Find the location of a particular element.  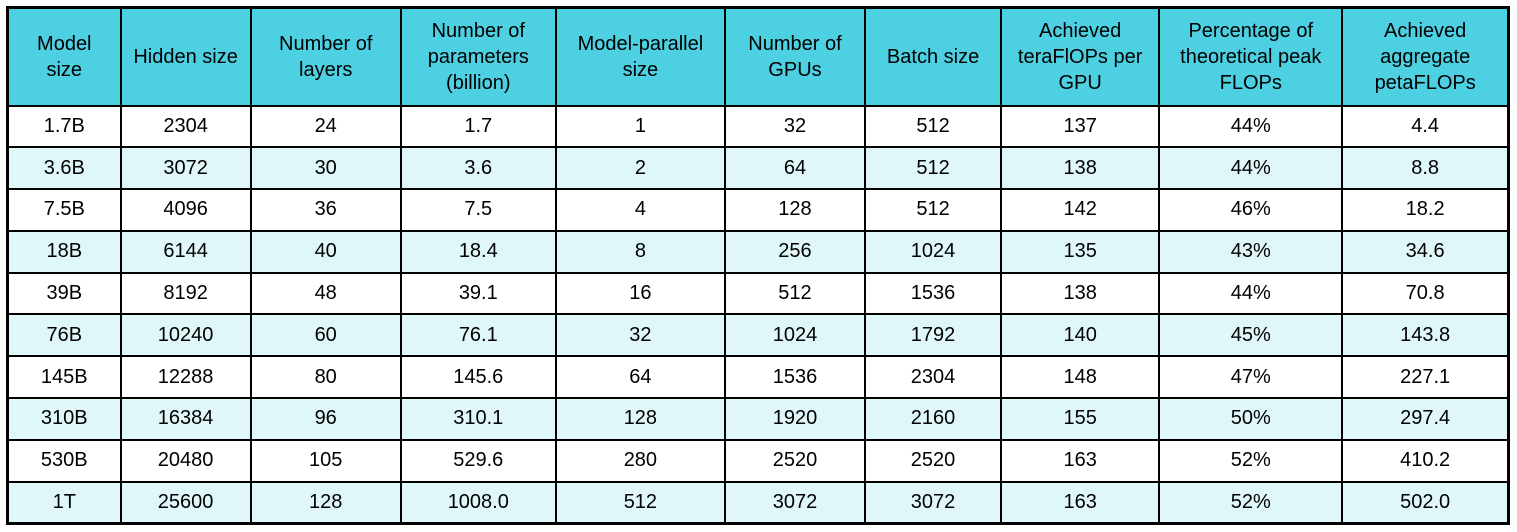

table-row: 530B 20480 105 529.6 280 2520 2520 163 52% 410.2 is located at coordinates (758, 460).